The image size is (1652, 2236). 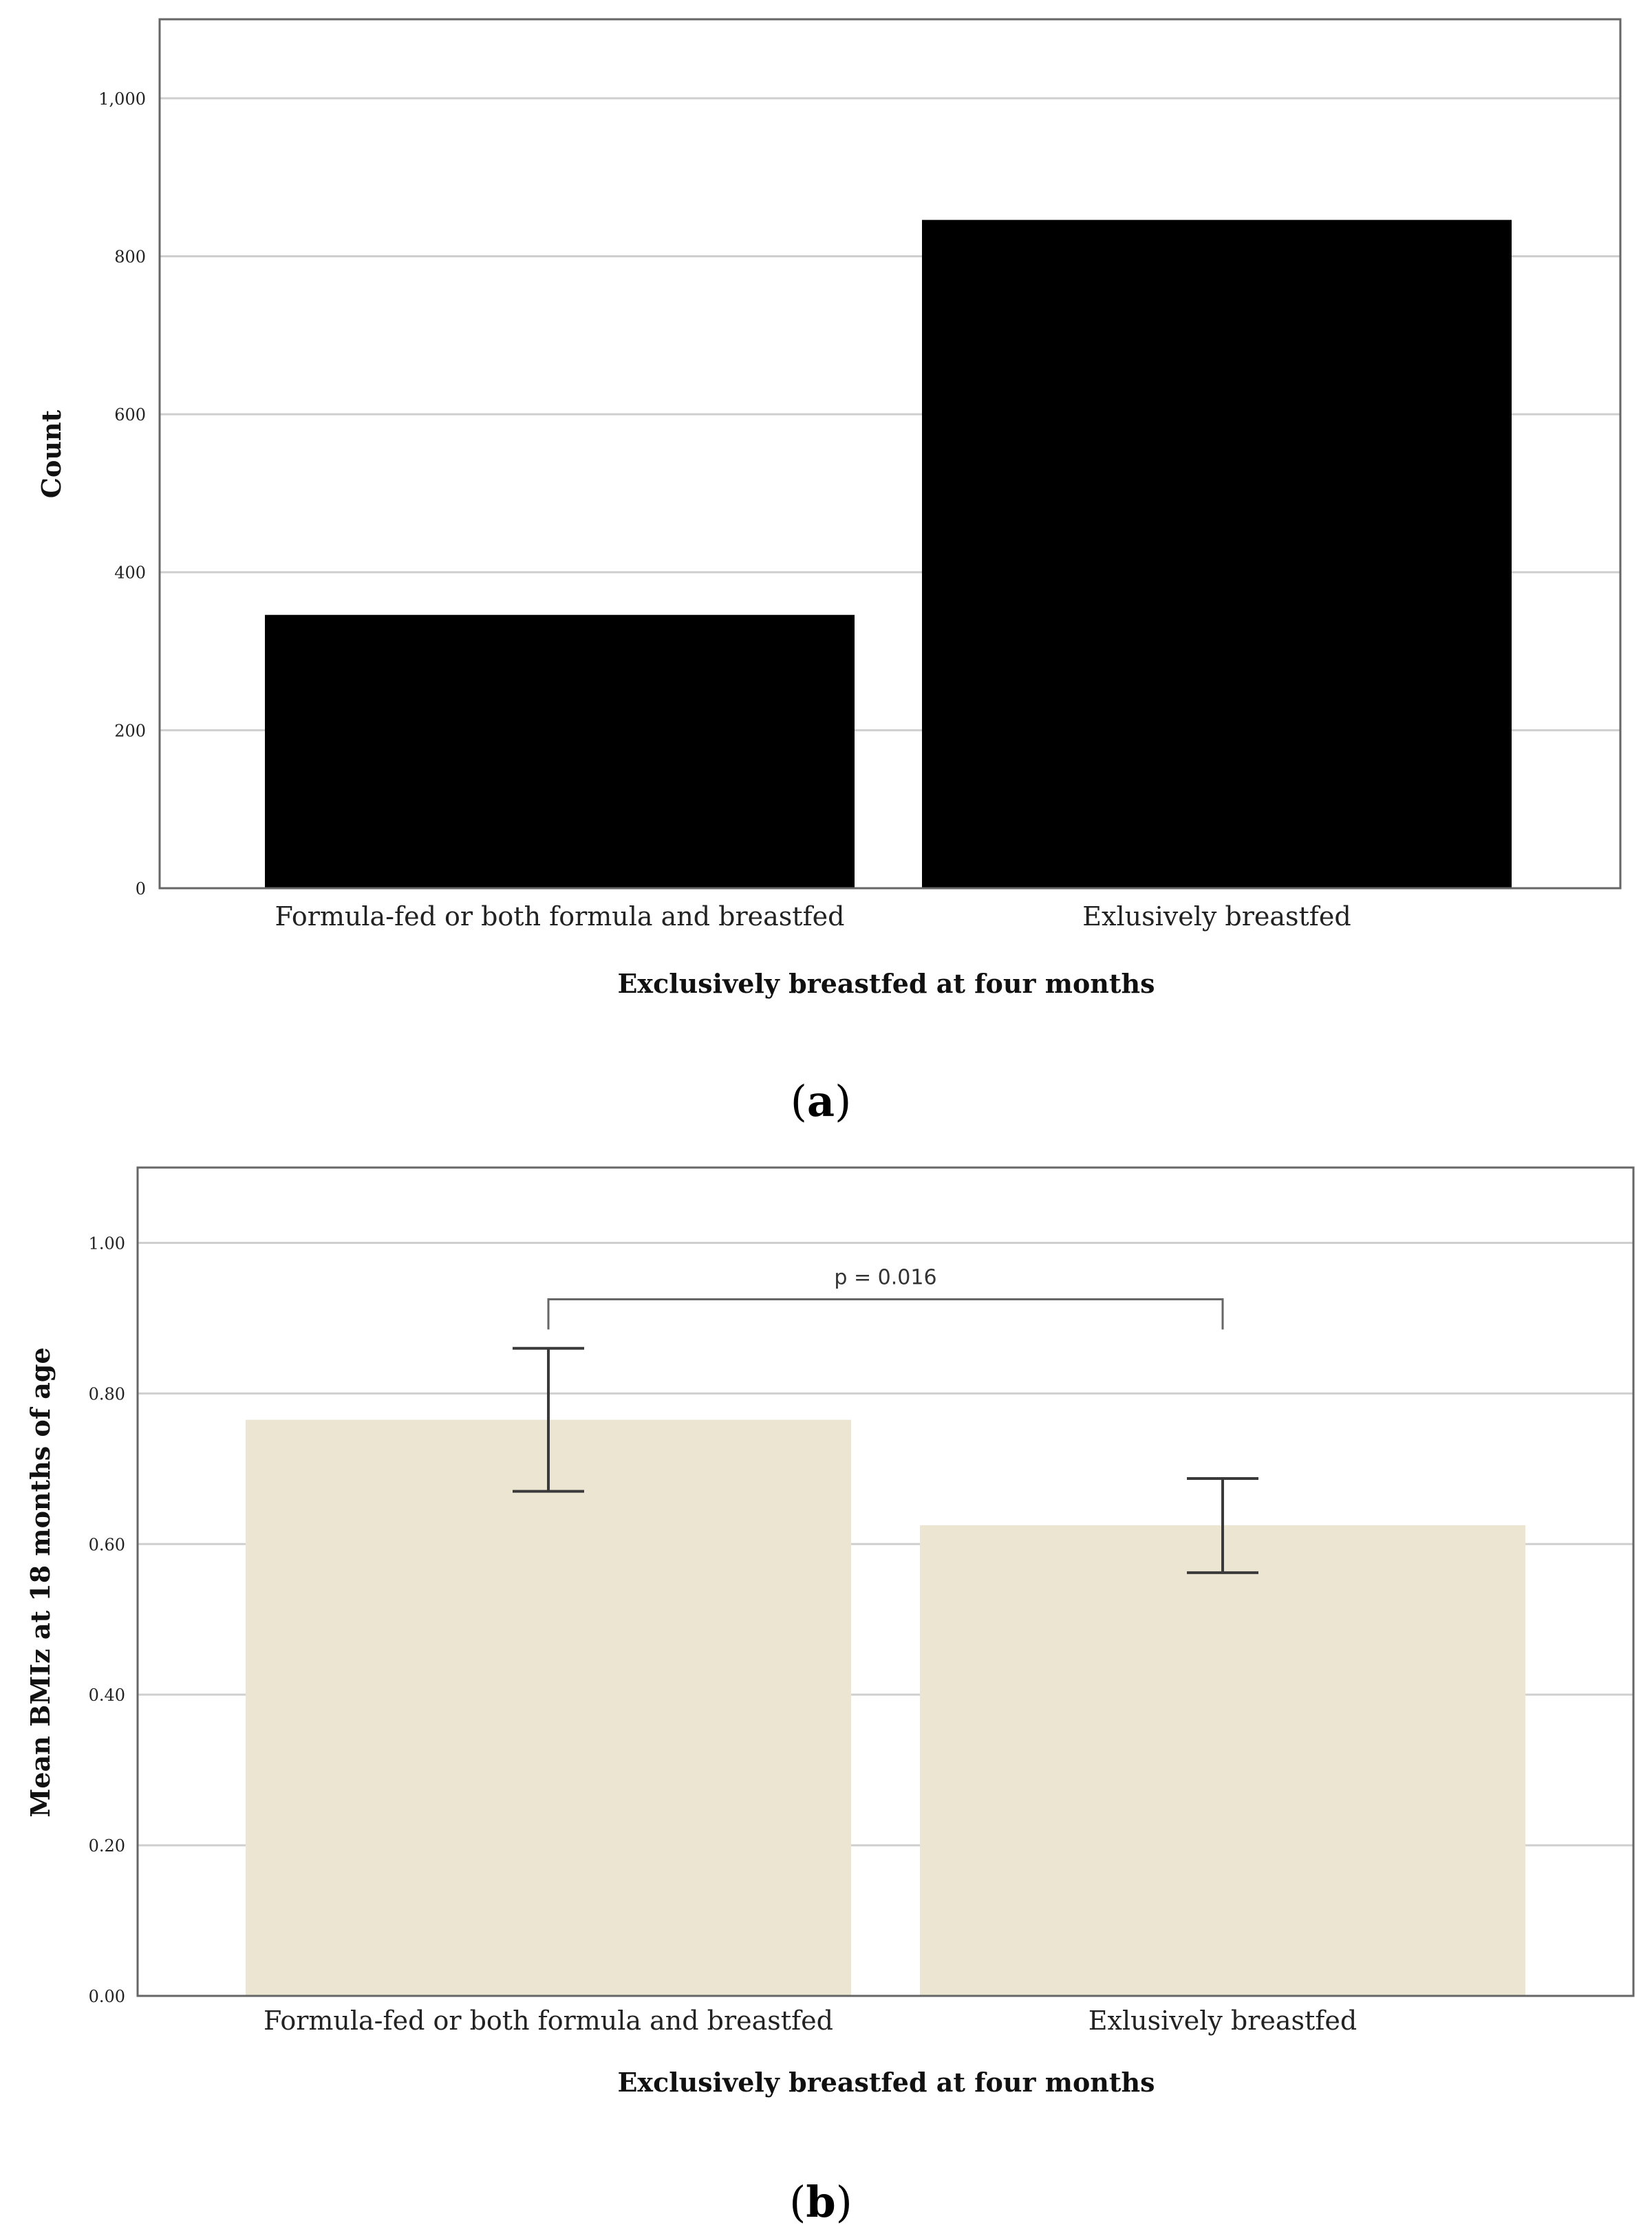 I want to click on y-tick-label: 0.00, so click(x=107, y=1996).